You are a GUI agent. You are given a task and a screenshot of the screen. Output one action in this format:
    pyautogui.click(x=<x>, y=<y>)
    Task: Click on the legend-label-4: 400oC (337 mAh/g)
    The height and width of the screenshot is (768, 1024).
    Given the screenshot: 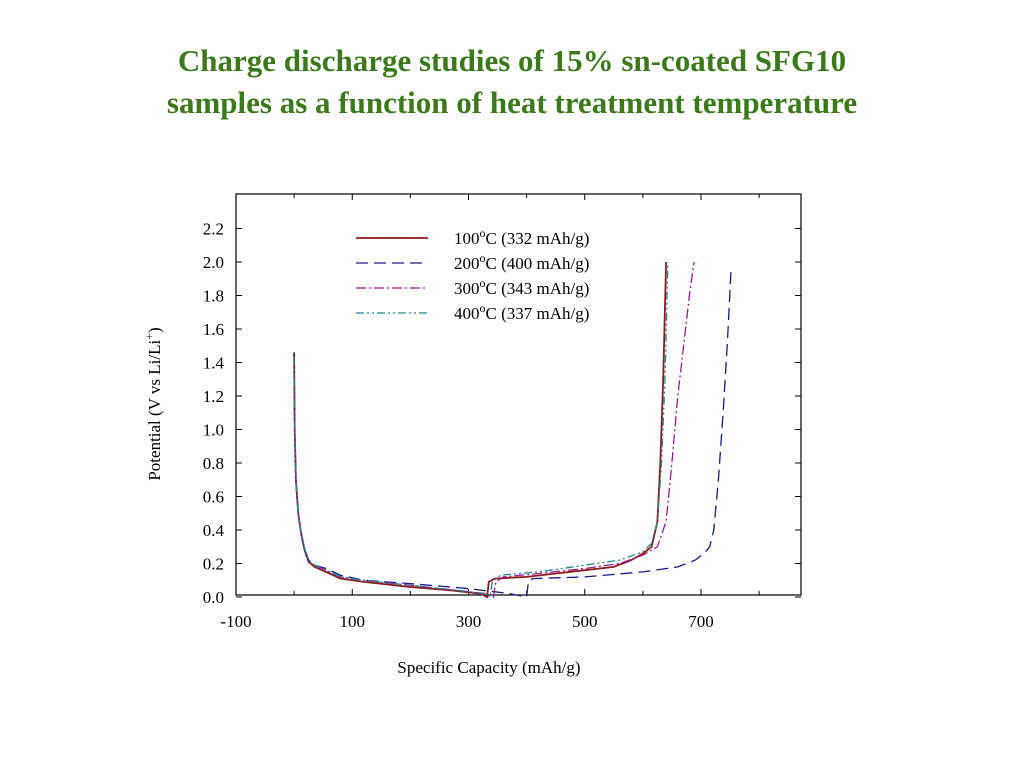 What is the action you would take?
    pyautogui.click(x=521, y=312)
    